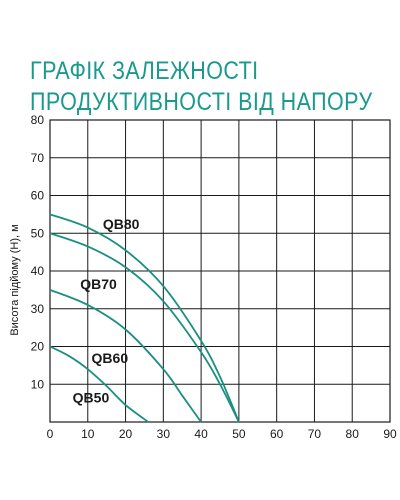 This screenshot has width=400, height=500. What do you see at coordinates (201, 434) in the screenshot?
I see `x-tick-label: 40` at bounding box center [201, 434].